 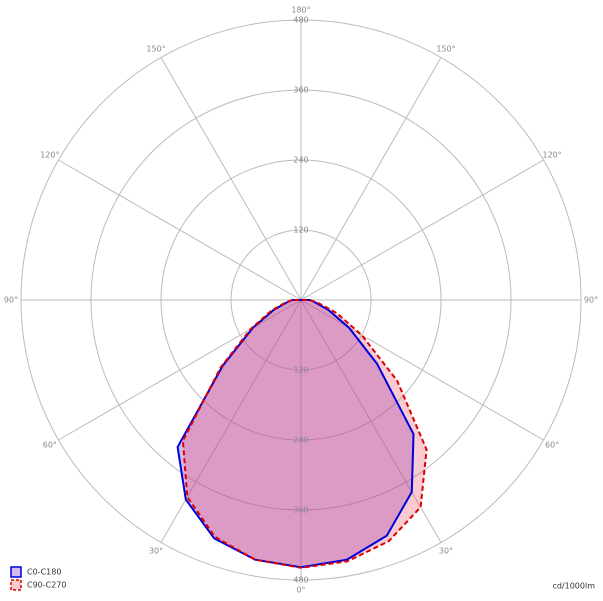 What do you see at coordinates (44, 572) in the screenshot?
I see `legend-label: C0-C180` at bounding box center [44, 572].